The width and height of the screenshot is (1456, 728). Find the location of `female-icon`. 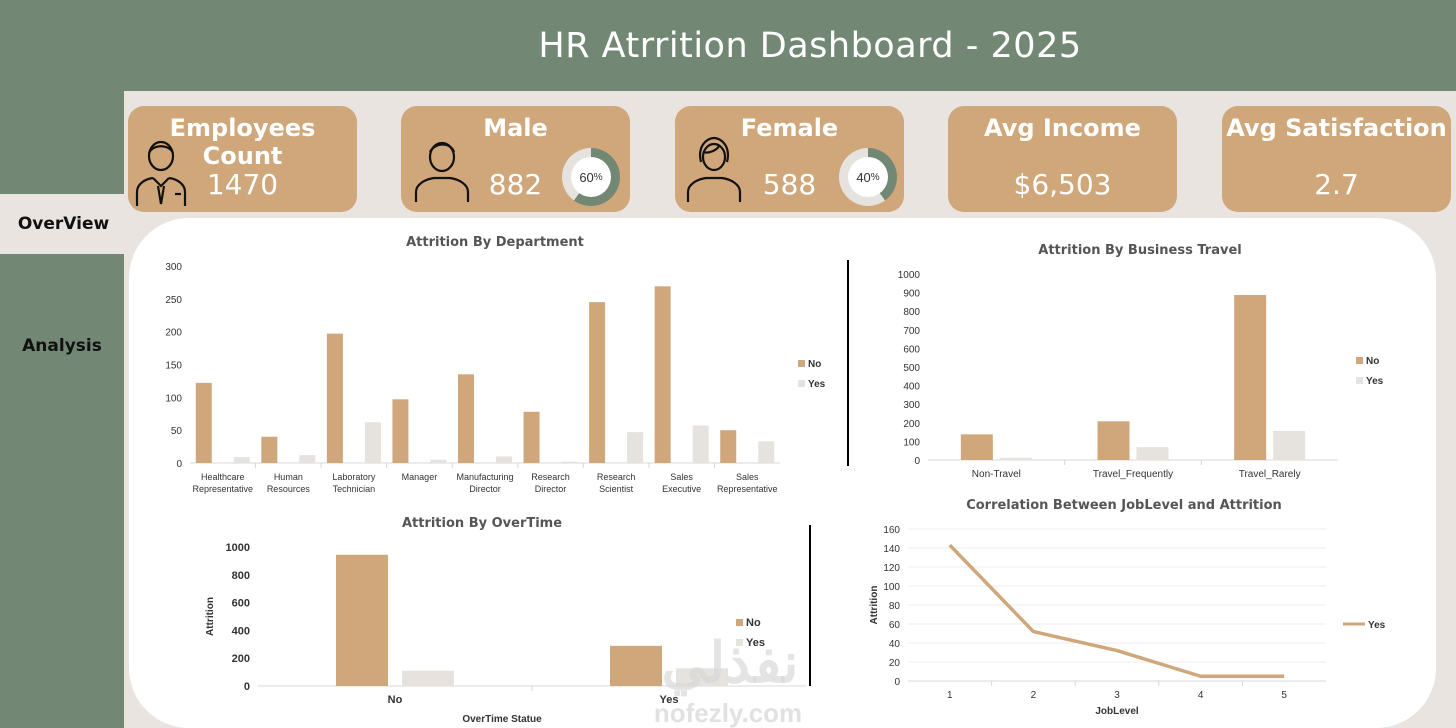

female-icon is located at coordinates (714, 169).